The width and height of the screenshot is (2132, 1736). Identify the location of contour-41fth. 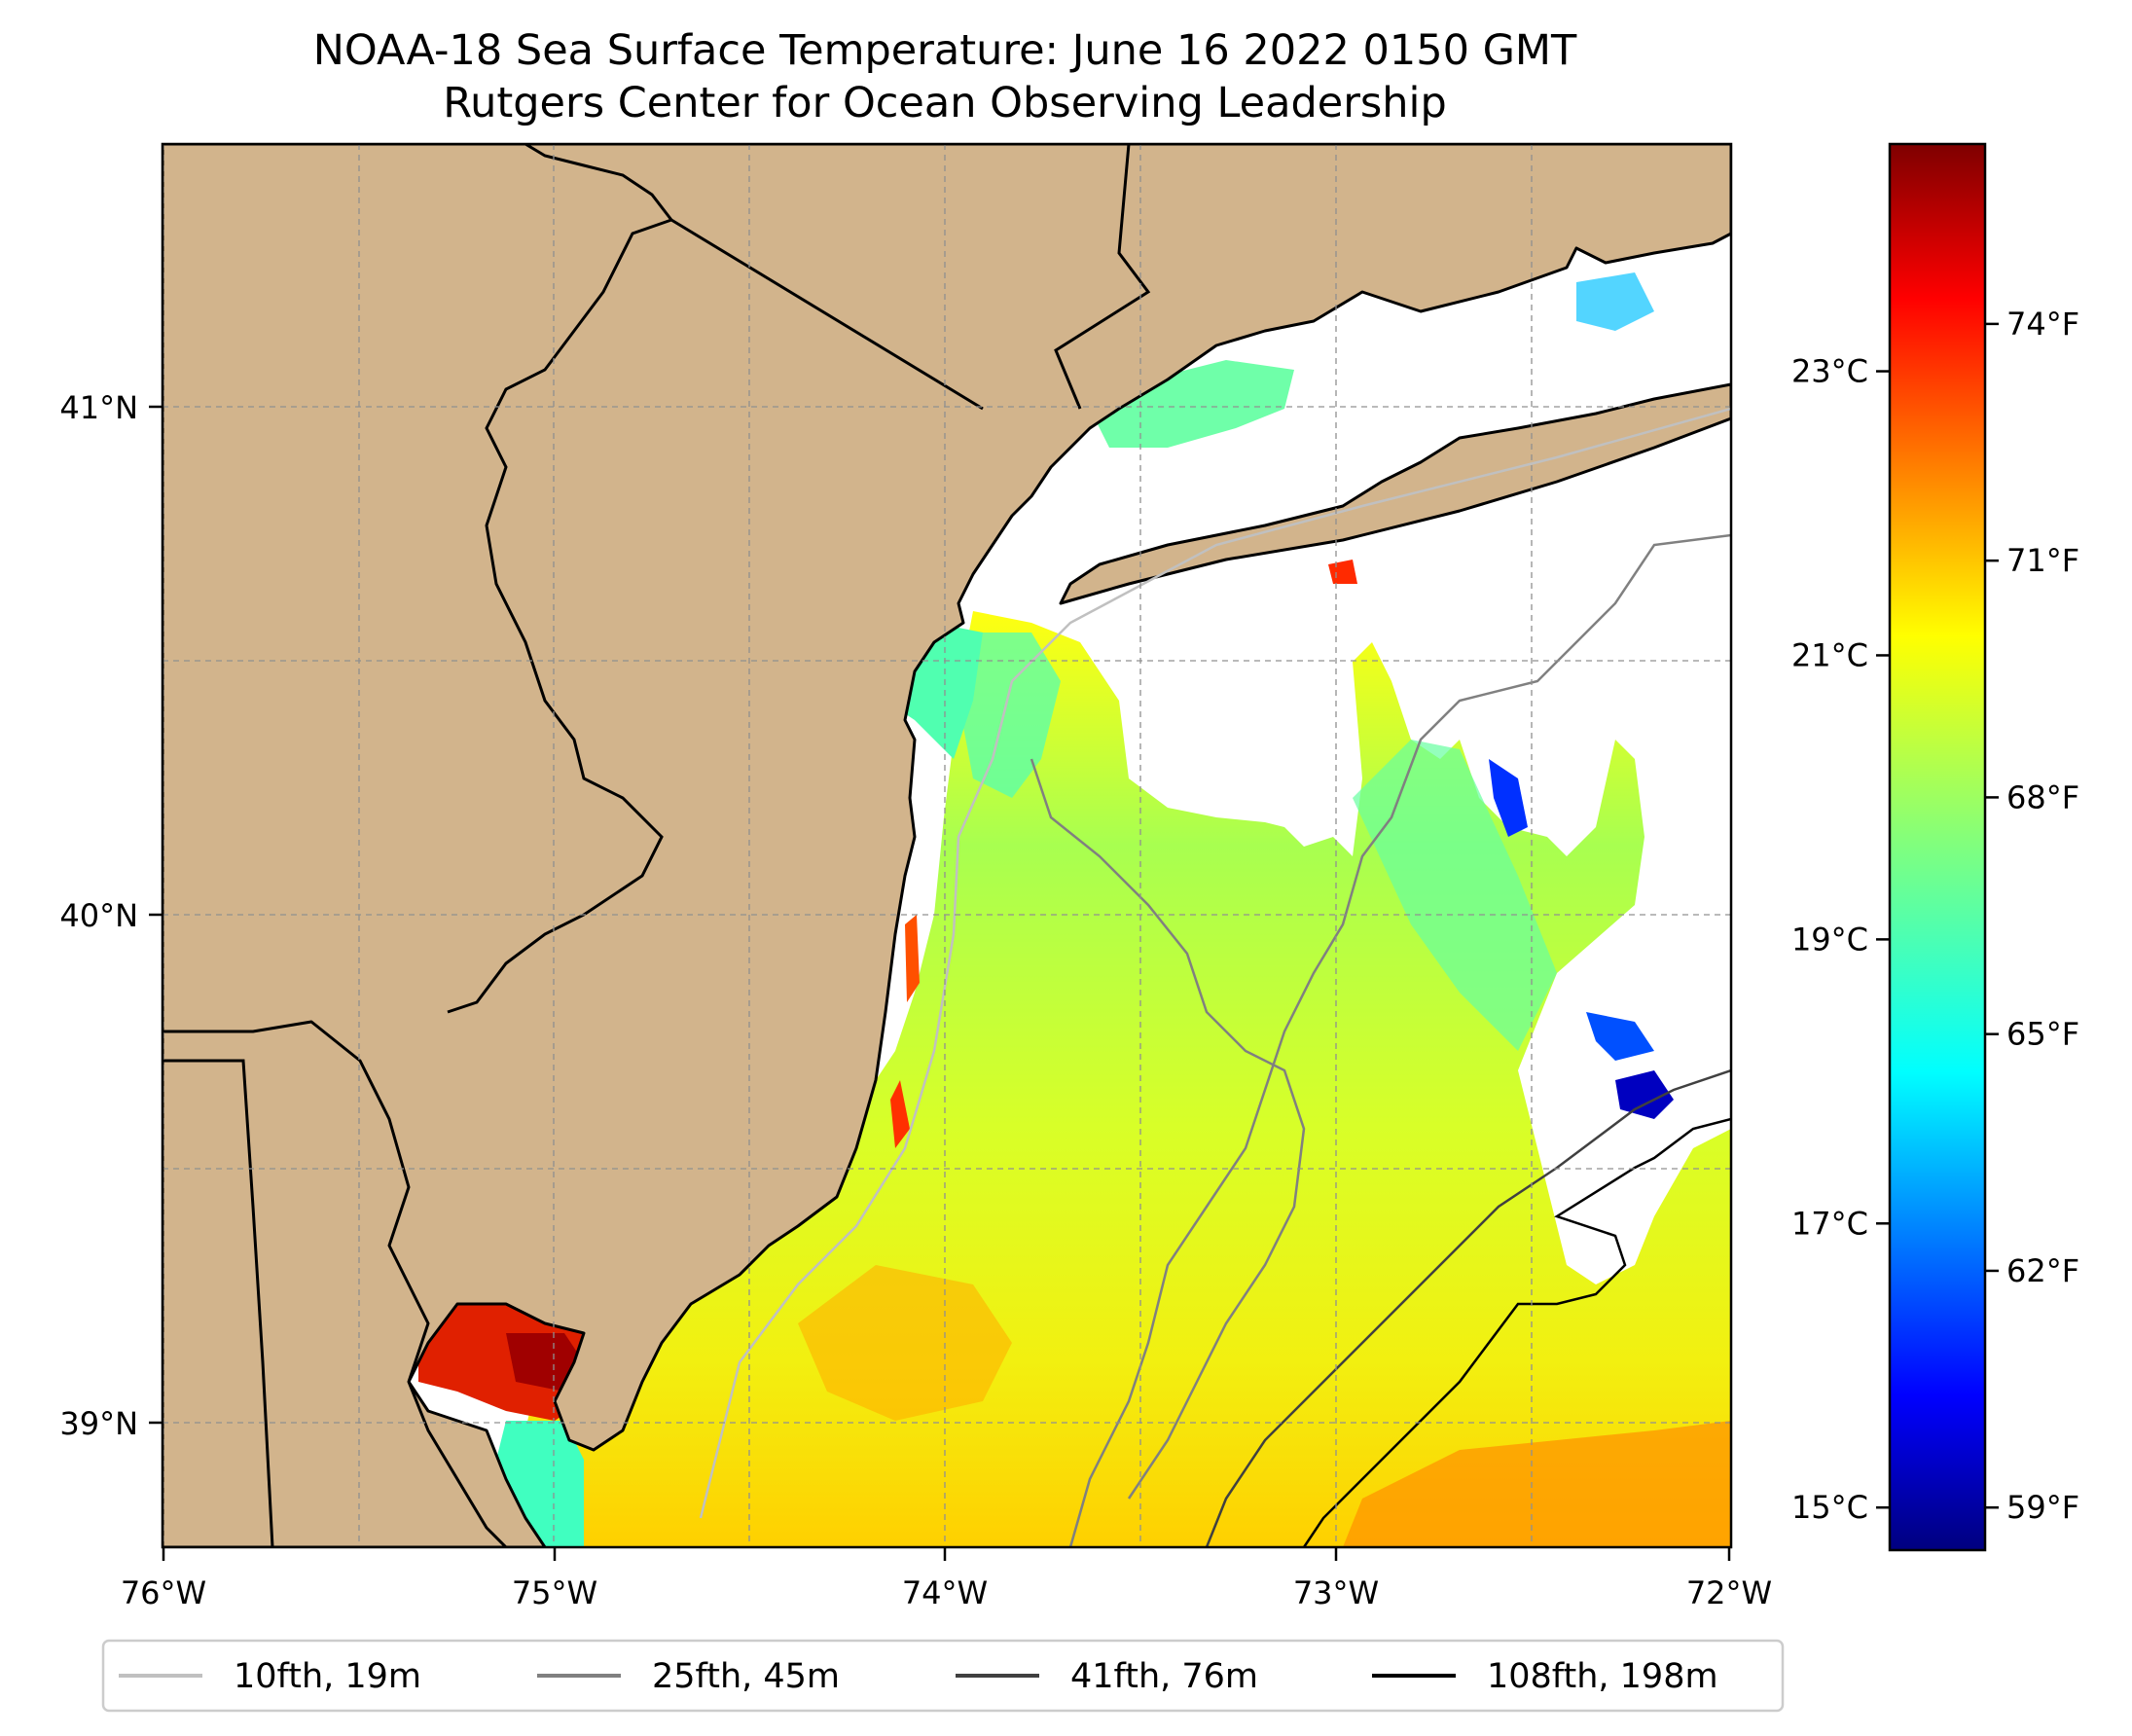
(1468, 1307).